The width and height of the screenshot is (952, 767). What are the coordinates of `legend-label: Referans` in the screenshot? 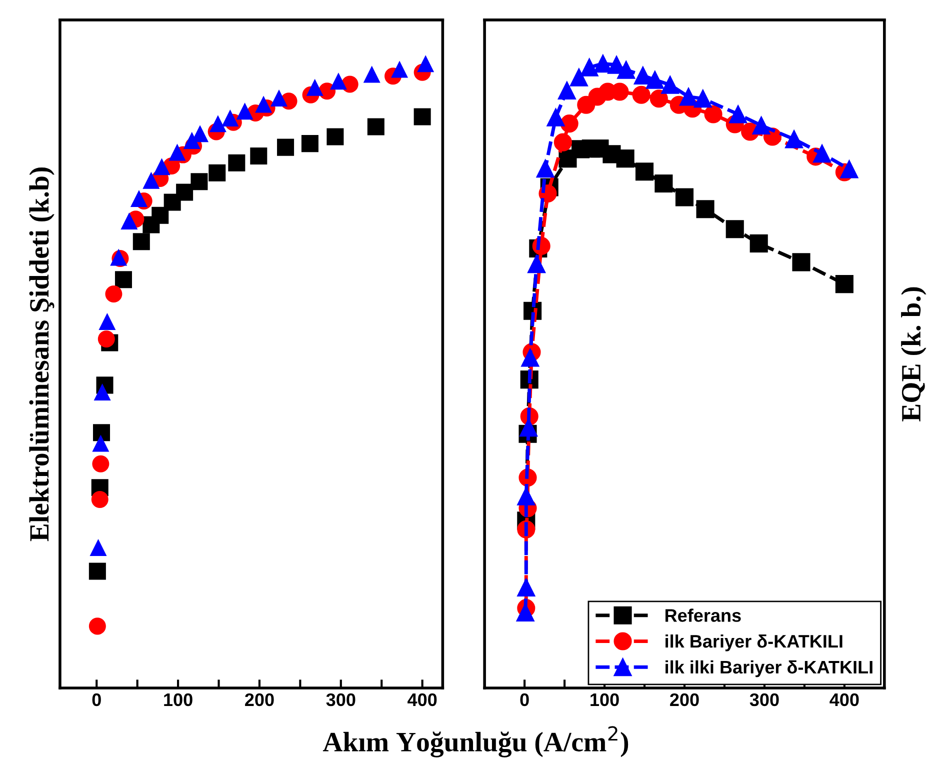 It's located at (703, 615).